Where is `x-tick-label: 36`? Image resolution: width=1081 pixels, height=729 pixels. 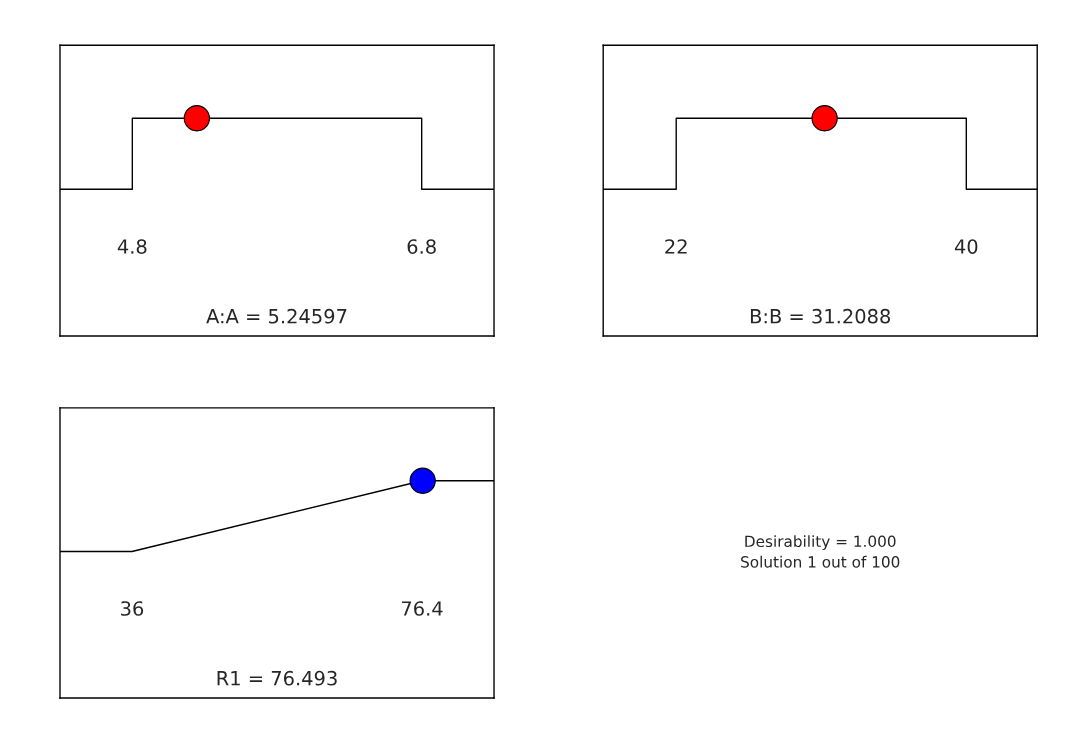 x-tick-label: 36 is located at coordinates (132, 608).